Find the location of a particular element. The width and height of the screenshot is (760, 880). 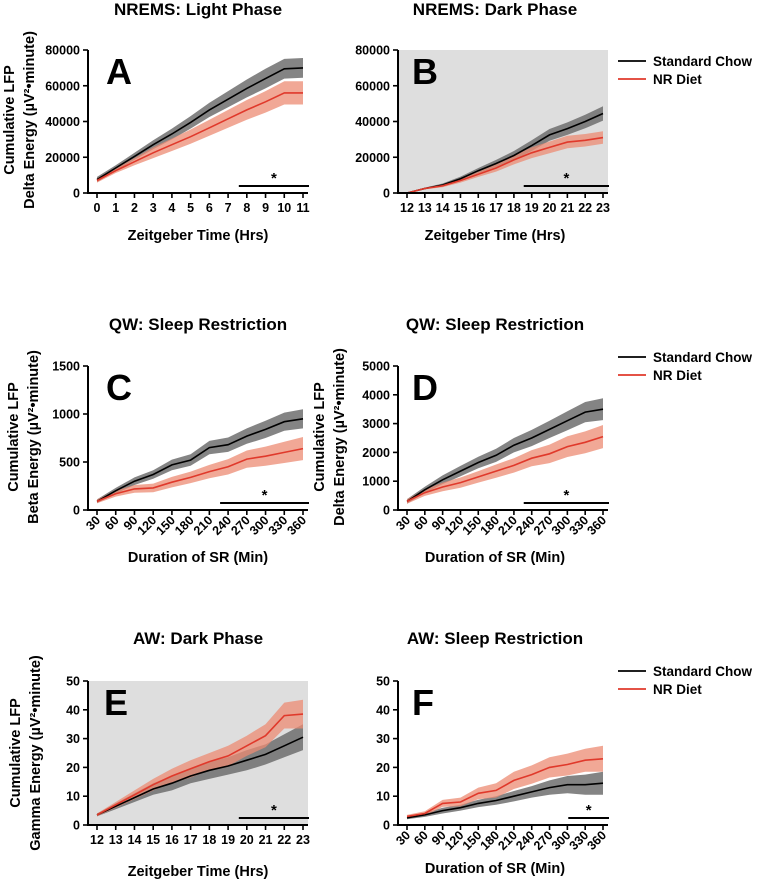

legend-middle: Standard Chow NR Diet is located at coordinates (685, 366).